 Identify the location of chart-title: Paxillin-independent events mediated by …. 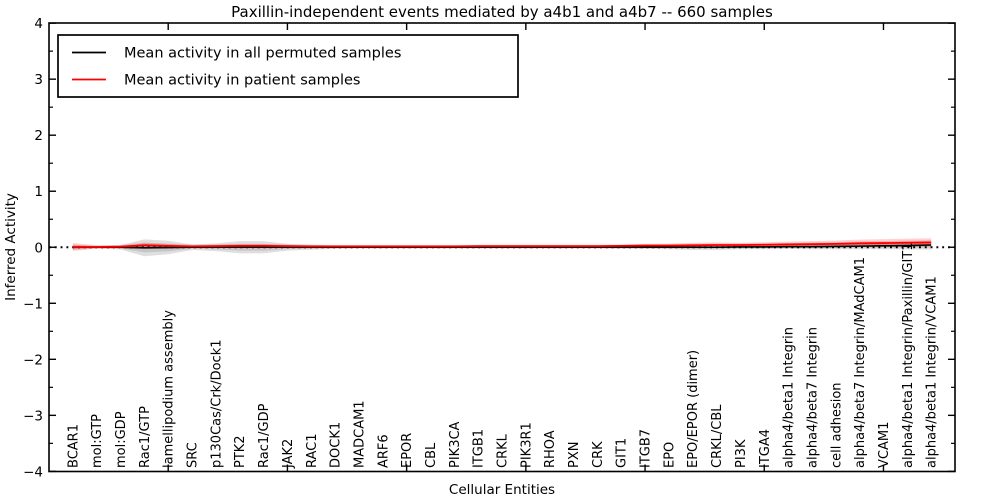
(502, 12).